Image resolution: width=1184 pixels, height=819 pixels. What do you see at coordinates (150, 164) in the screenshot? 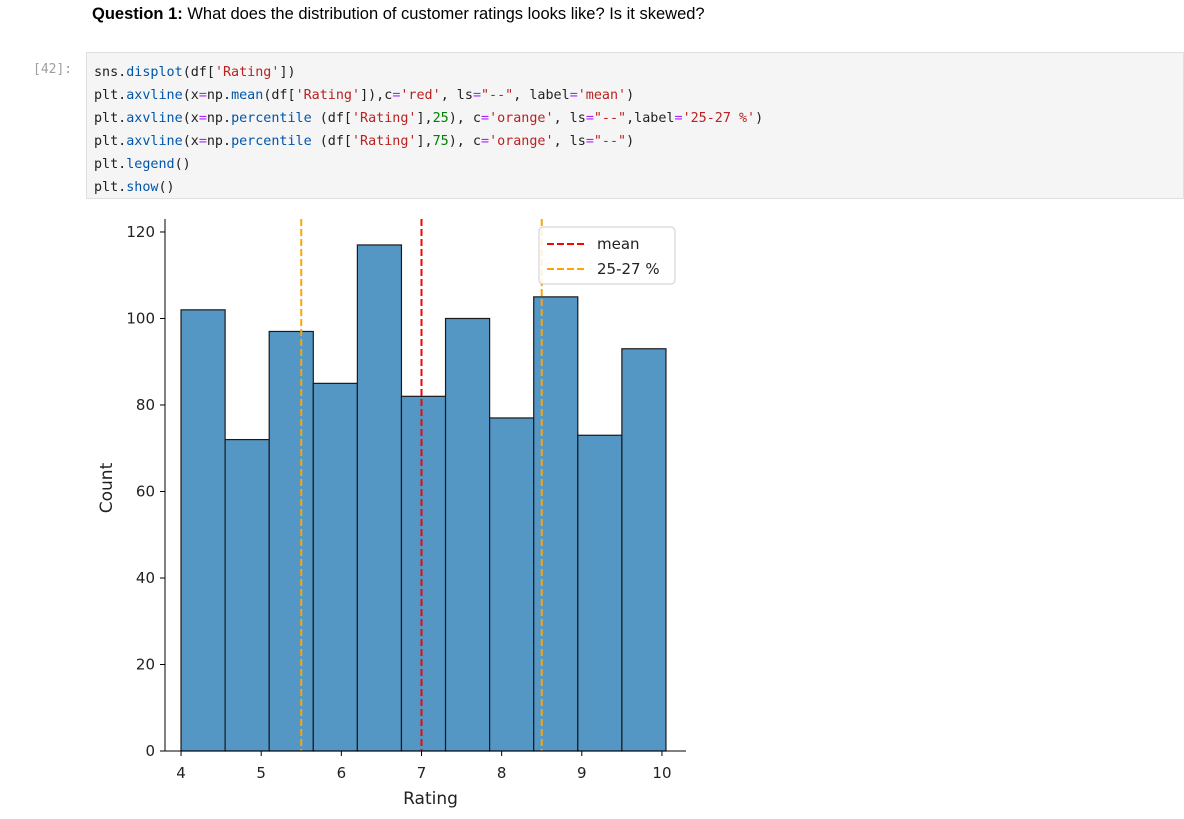
I see `code-token: legend` at bounding box center [150, 164].